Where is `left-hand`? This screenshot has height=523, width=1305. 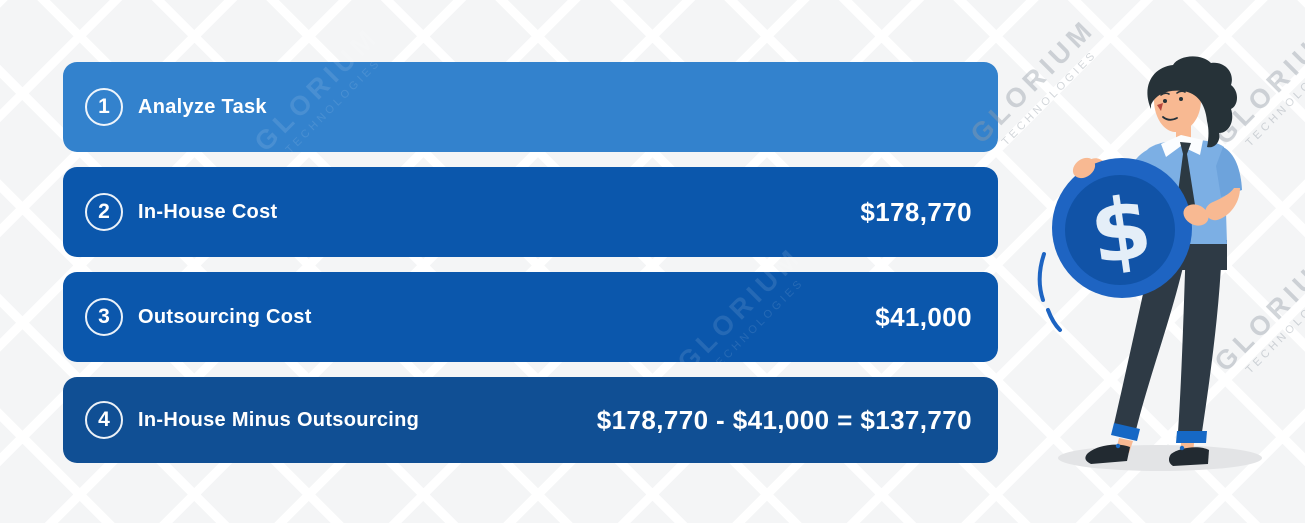 left-hand is located at coordinates (1084, 168).